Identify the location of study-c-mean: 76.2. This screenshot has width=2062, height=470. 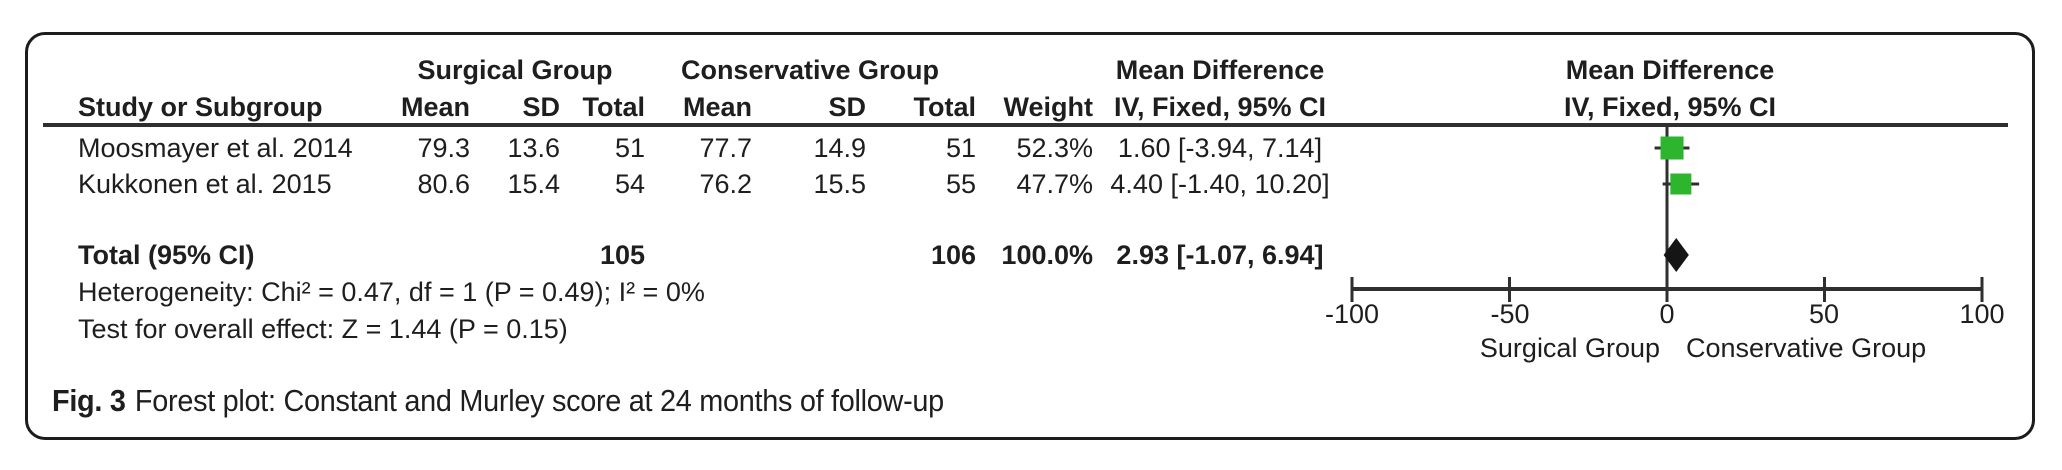
(725, 184).